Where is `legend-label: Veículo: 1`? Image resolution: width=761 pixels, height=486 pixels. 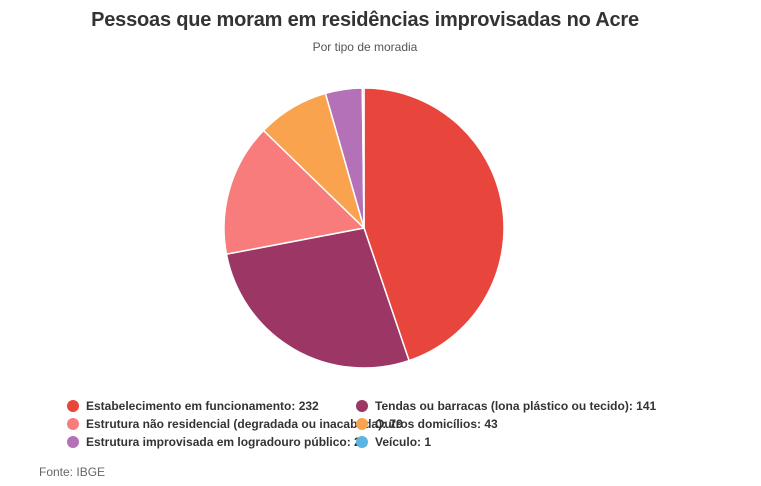
legend-label: Veículo: 1 is located at coordinates (403, 442).